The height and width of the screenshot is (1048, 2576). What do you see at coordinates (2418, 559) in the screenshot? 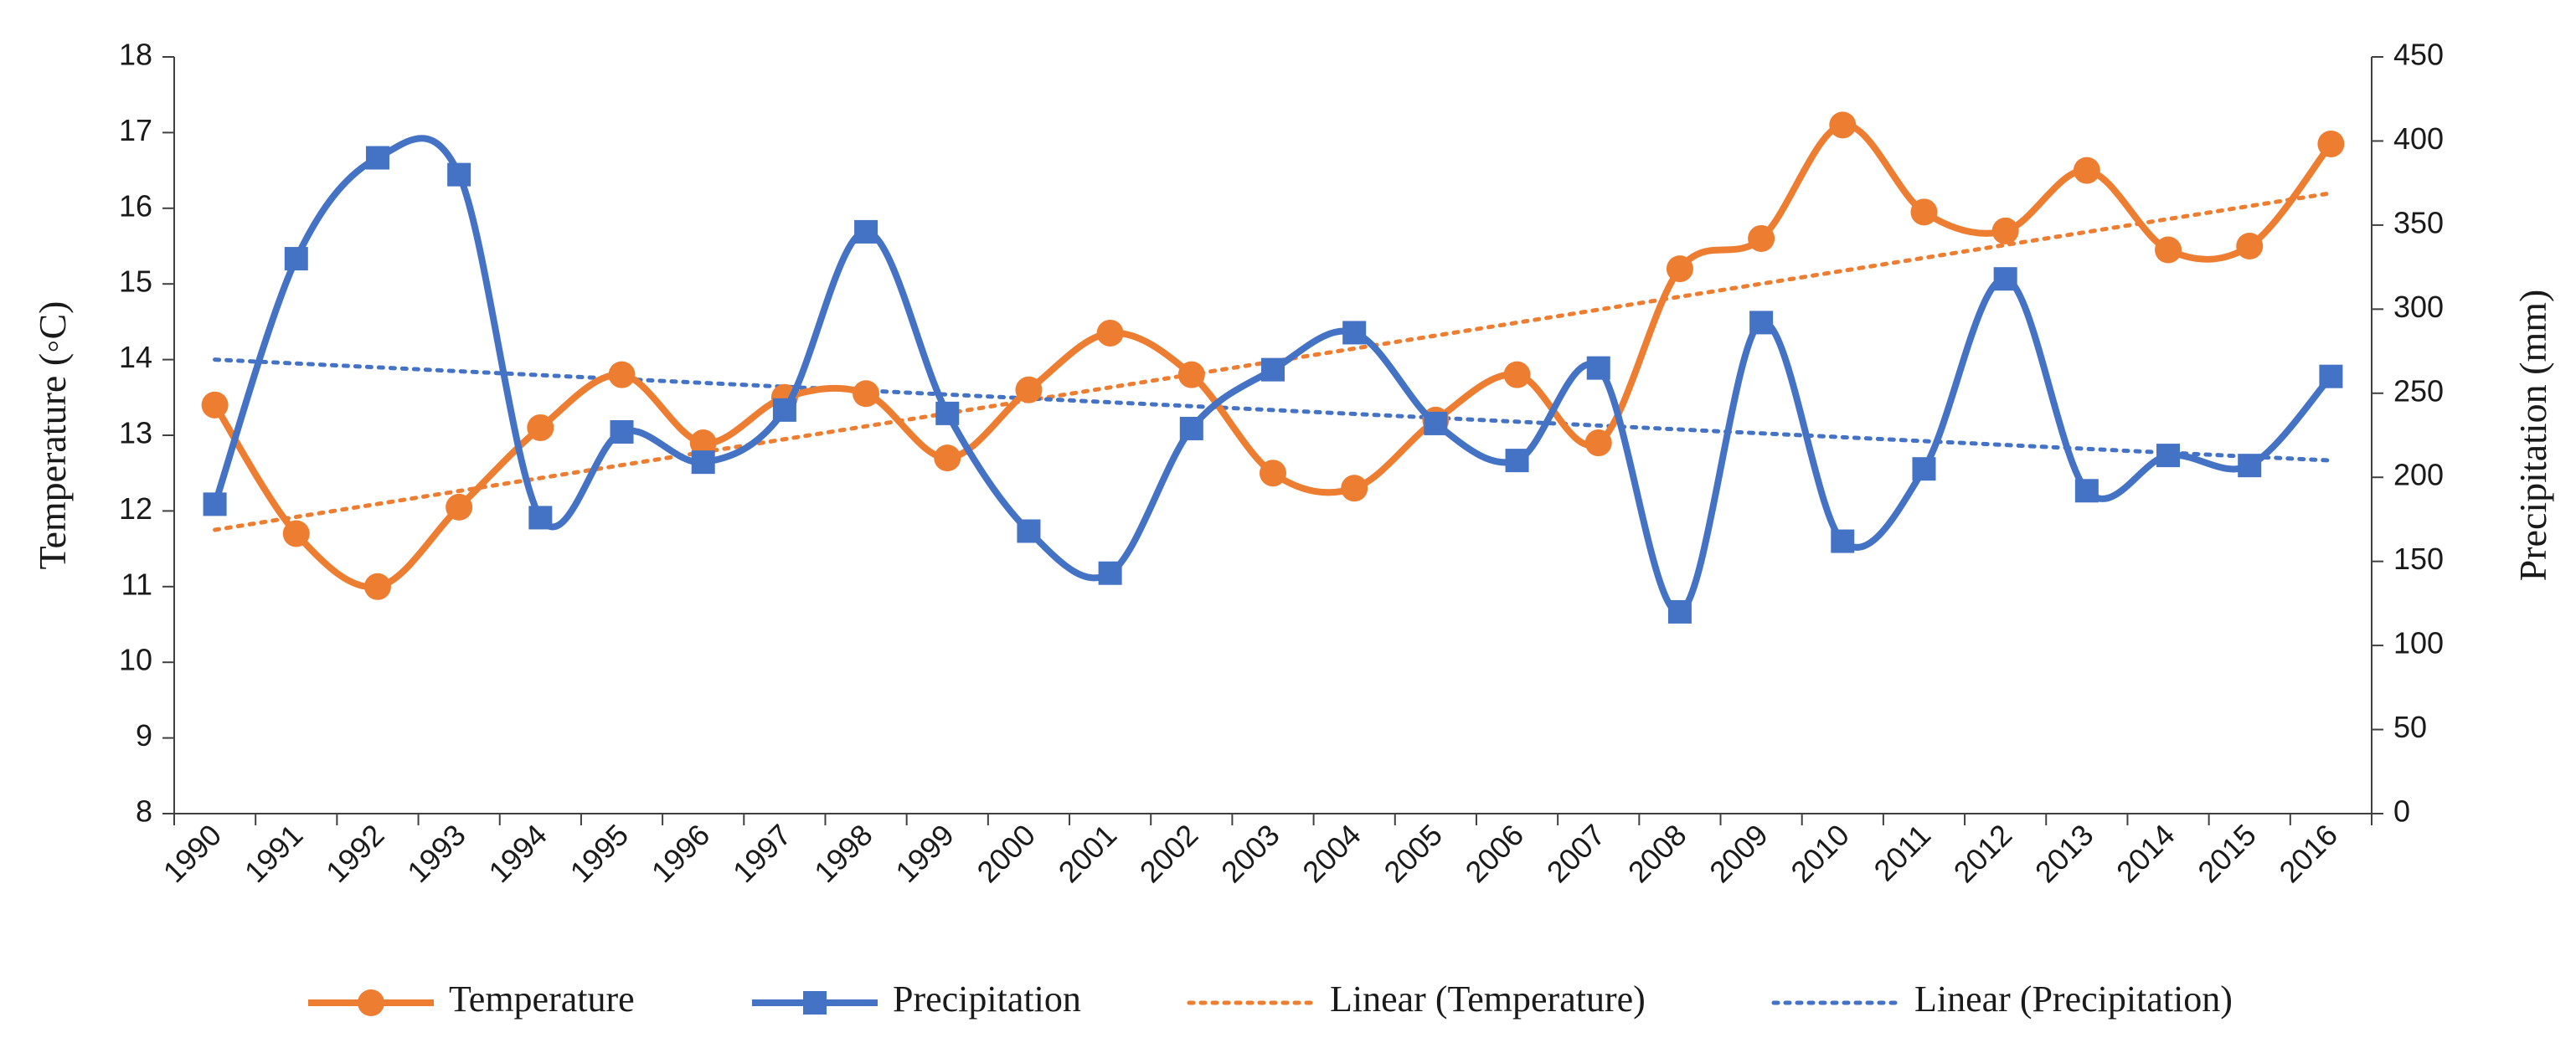
I see `y-tick-label-right: 150` at bounding box center [2418, 559].